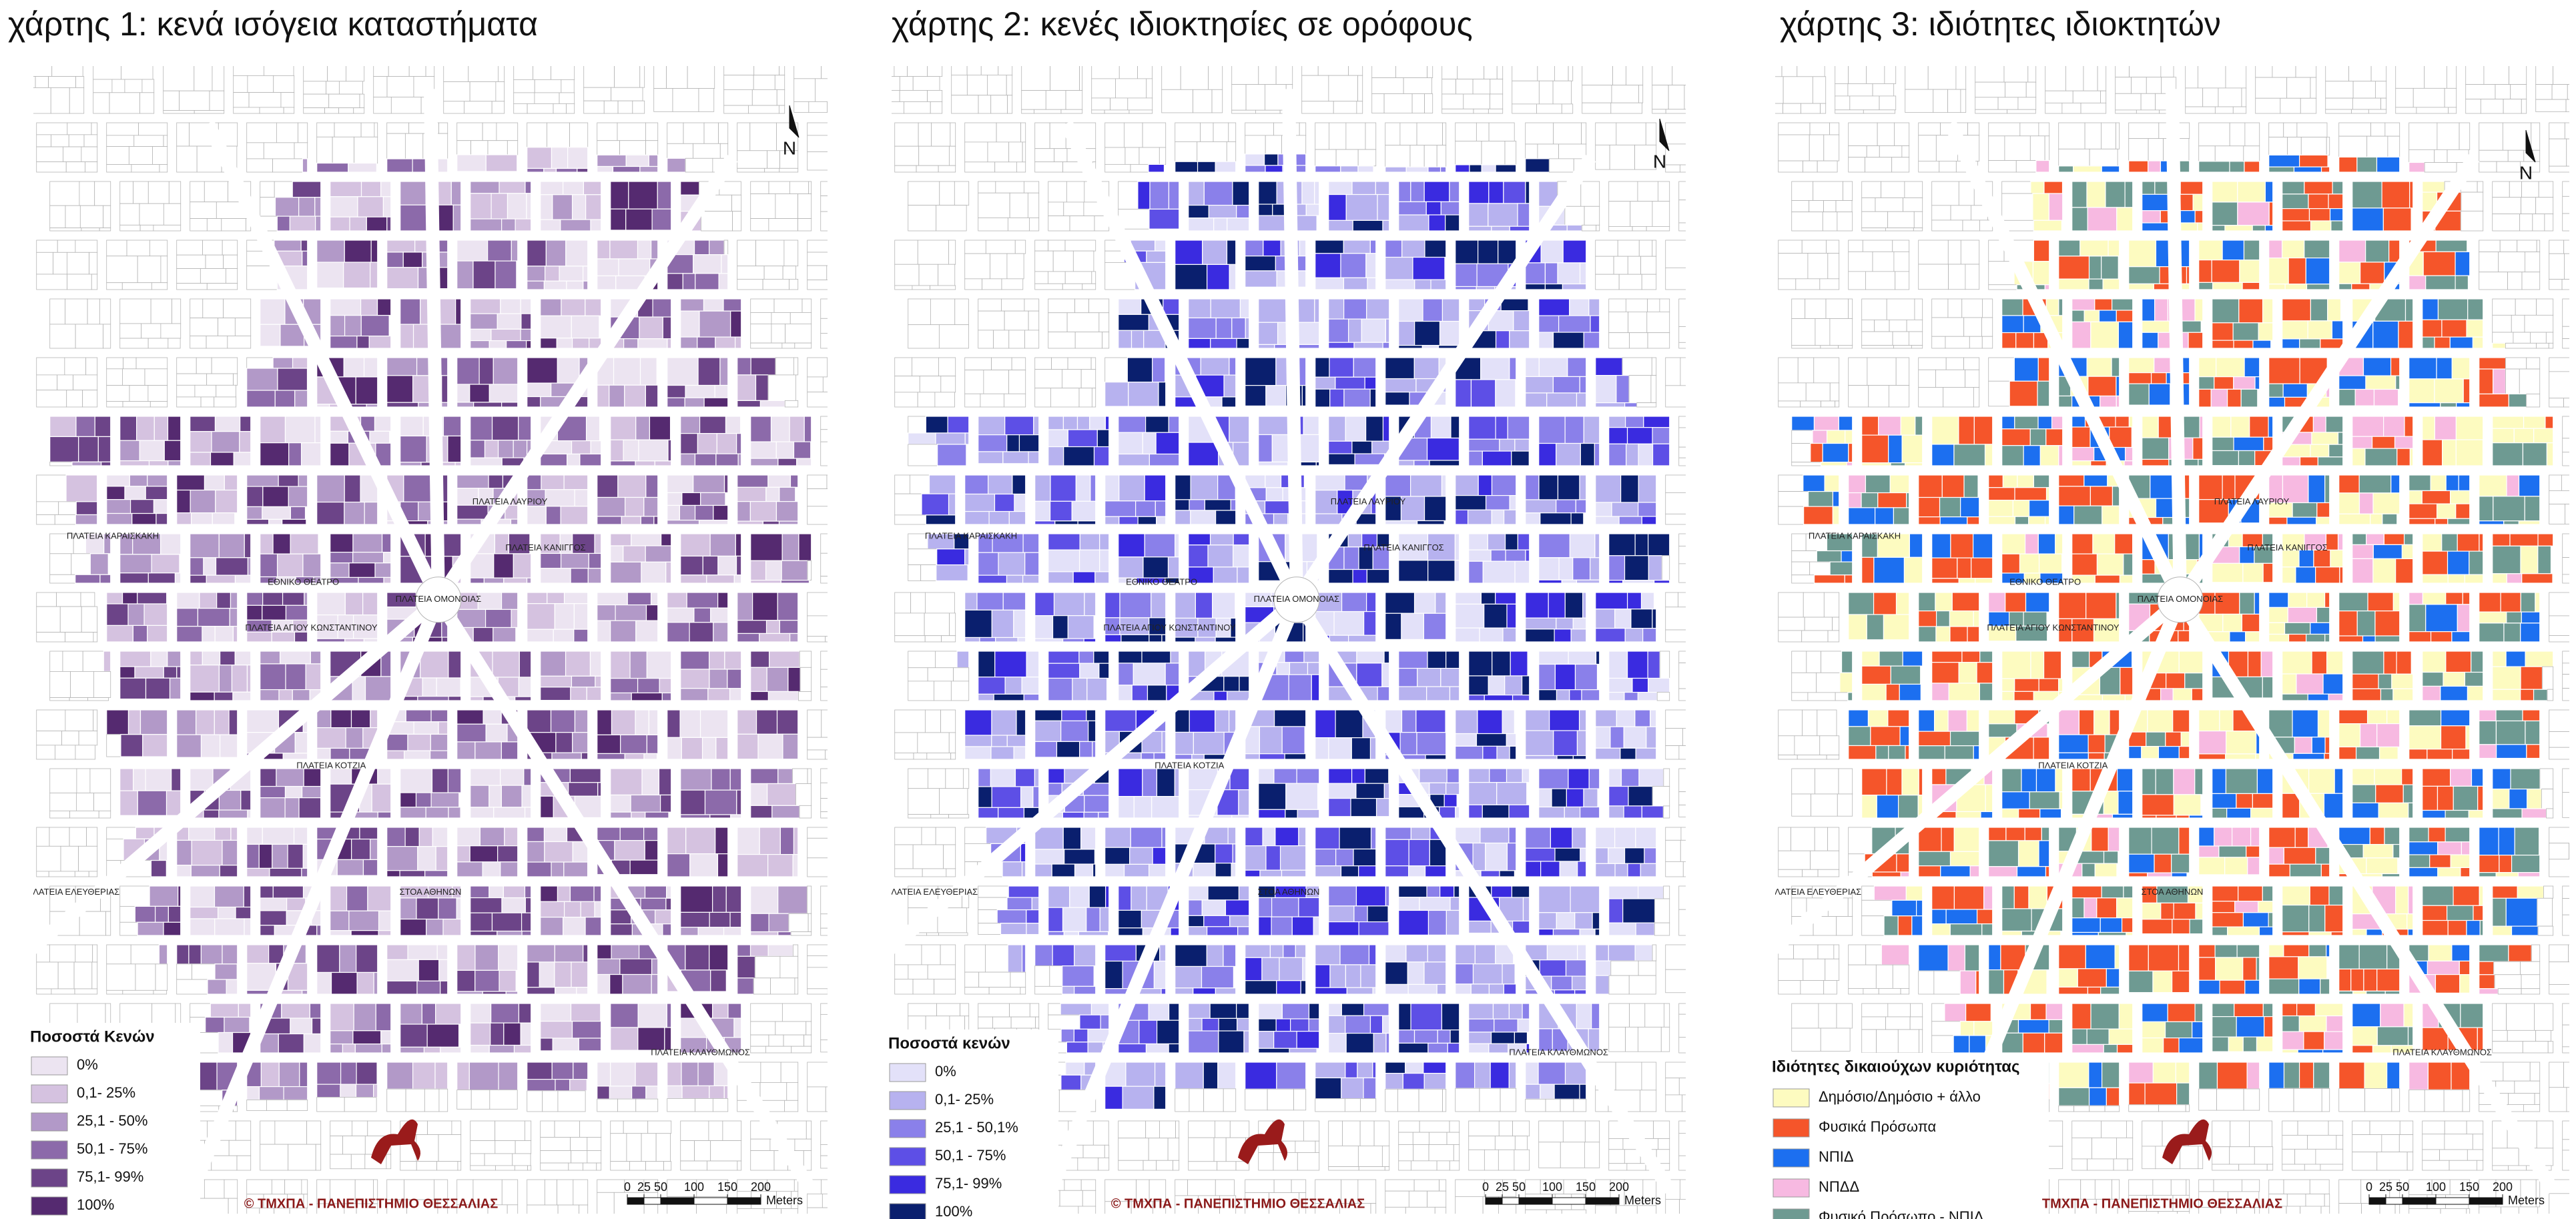  Describe the element at coordinates (1292, 344) in the screenshot. I see `avenue` at that location.